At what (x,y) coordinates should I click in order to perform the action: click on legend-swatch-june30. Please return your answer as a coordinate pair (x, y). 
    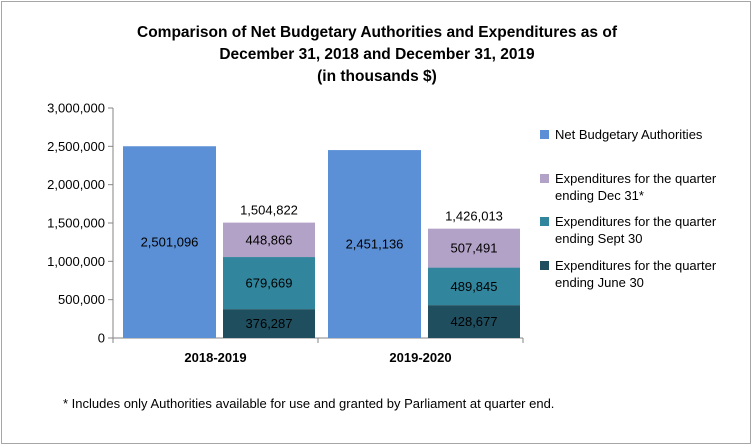
    Looking at the image, I should click on (544, 265).